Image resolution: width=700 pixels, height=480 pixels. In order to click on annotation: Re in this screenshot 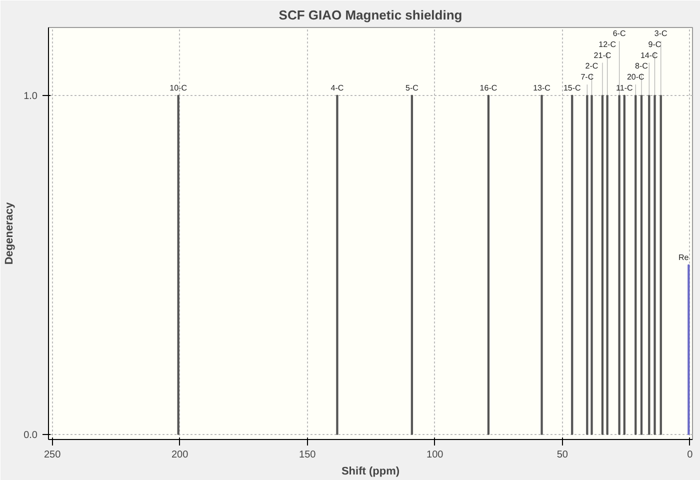, I will do `click(684, 257)`.